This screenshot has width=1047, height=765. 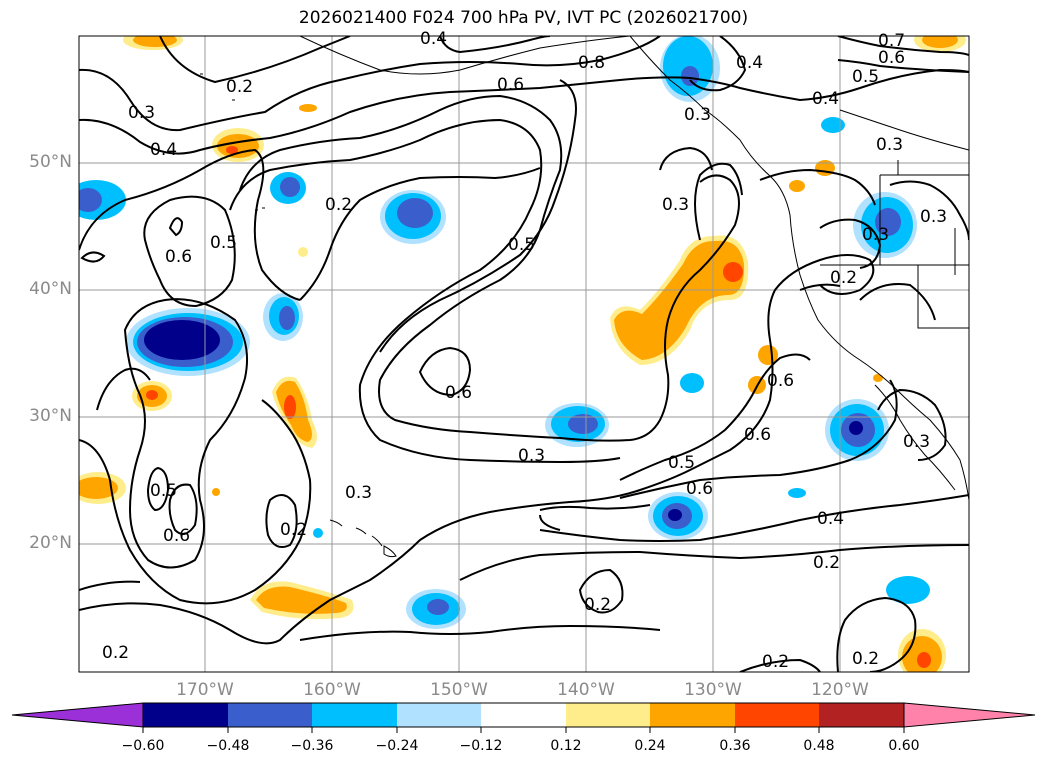 What do you see at coordinates (332, 690) in the screenshot?
I see `lon-label-160w: 160°W` at bounding box center [332, 690].